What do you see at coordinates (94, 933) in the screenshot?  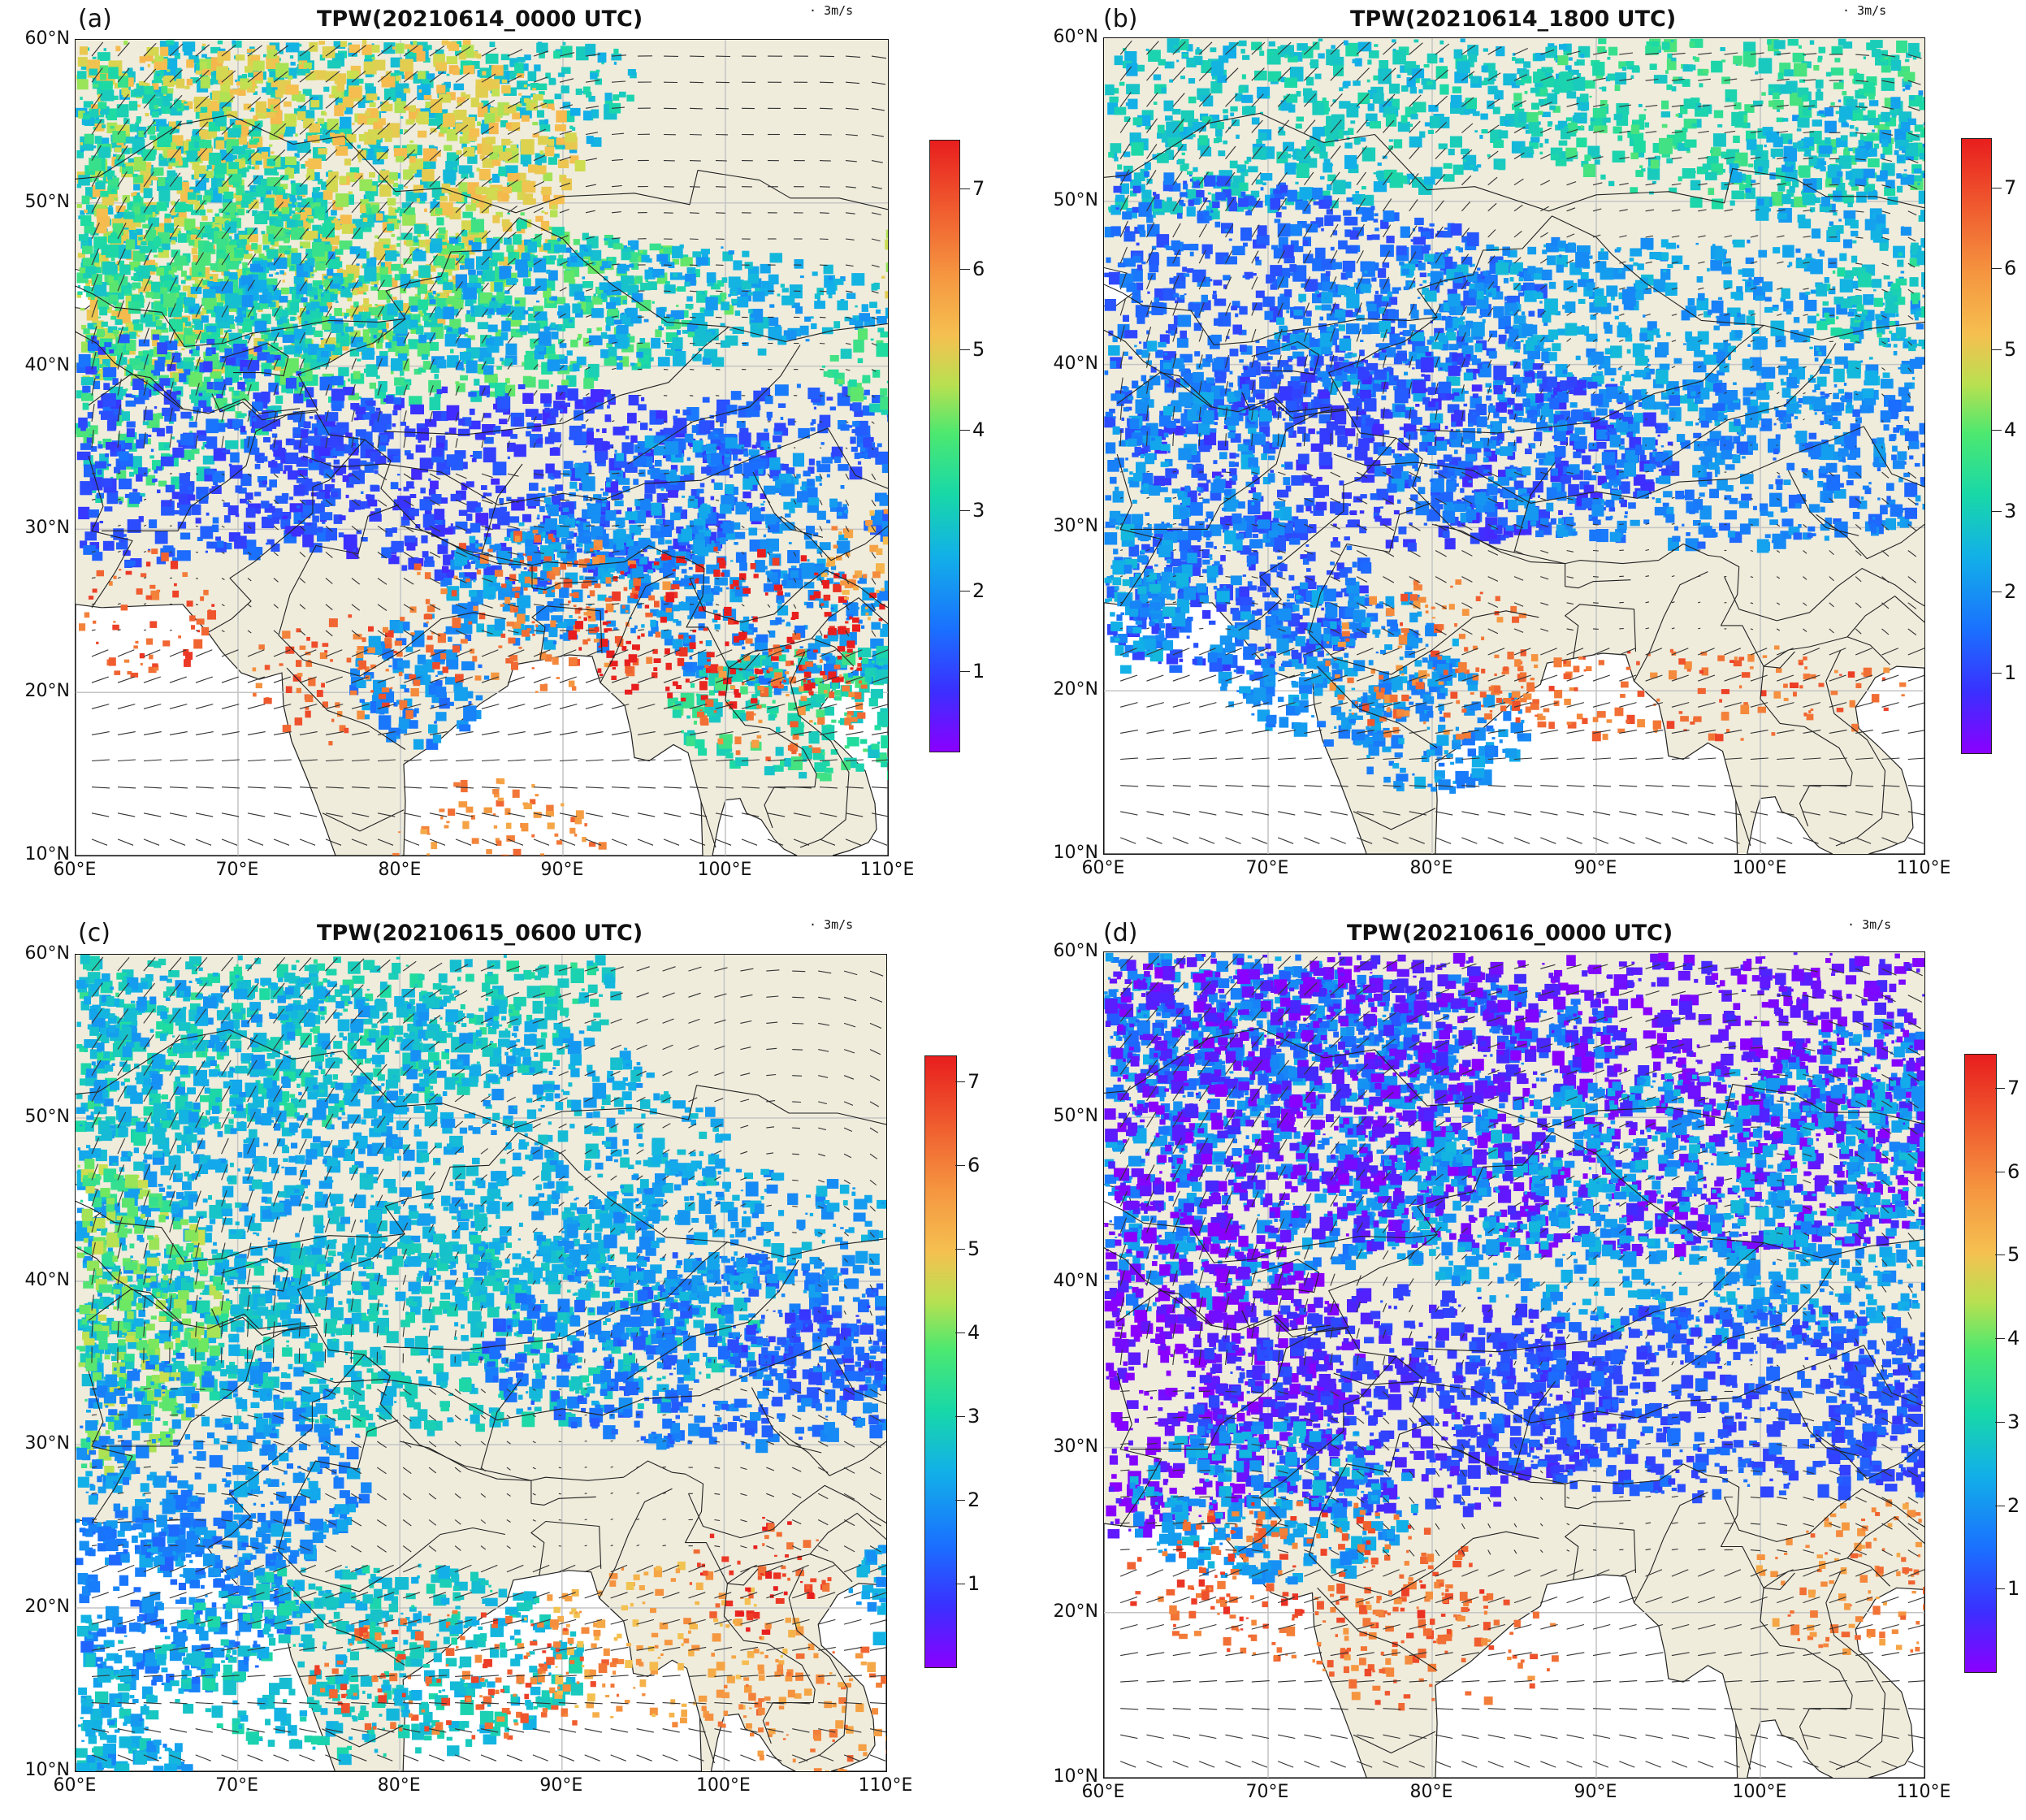 I see `panel-tag: (c)` at bounding box center [94, 933].